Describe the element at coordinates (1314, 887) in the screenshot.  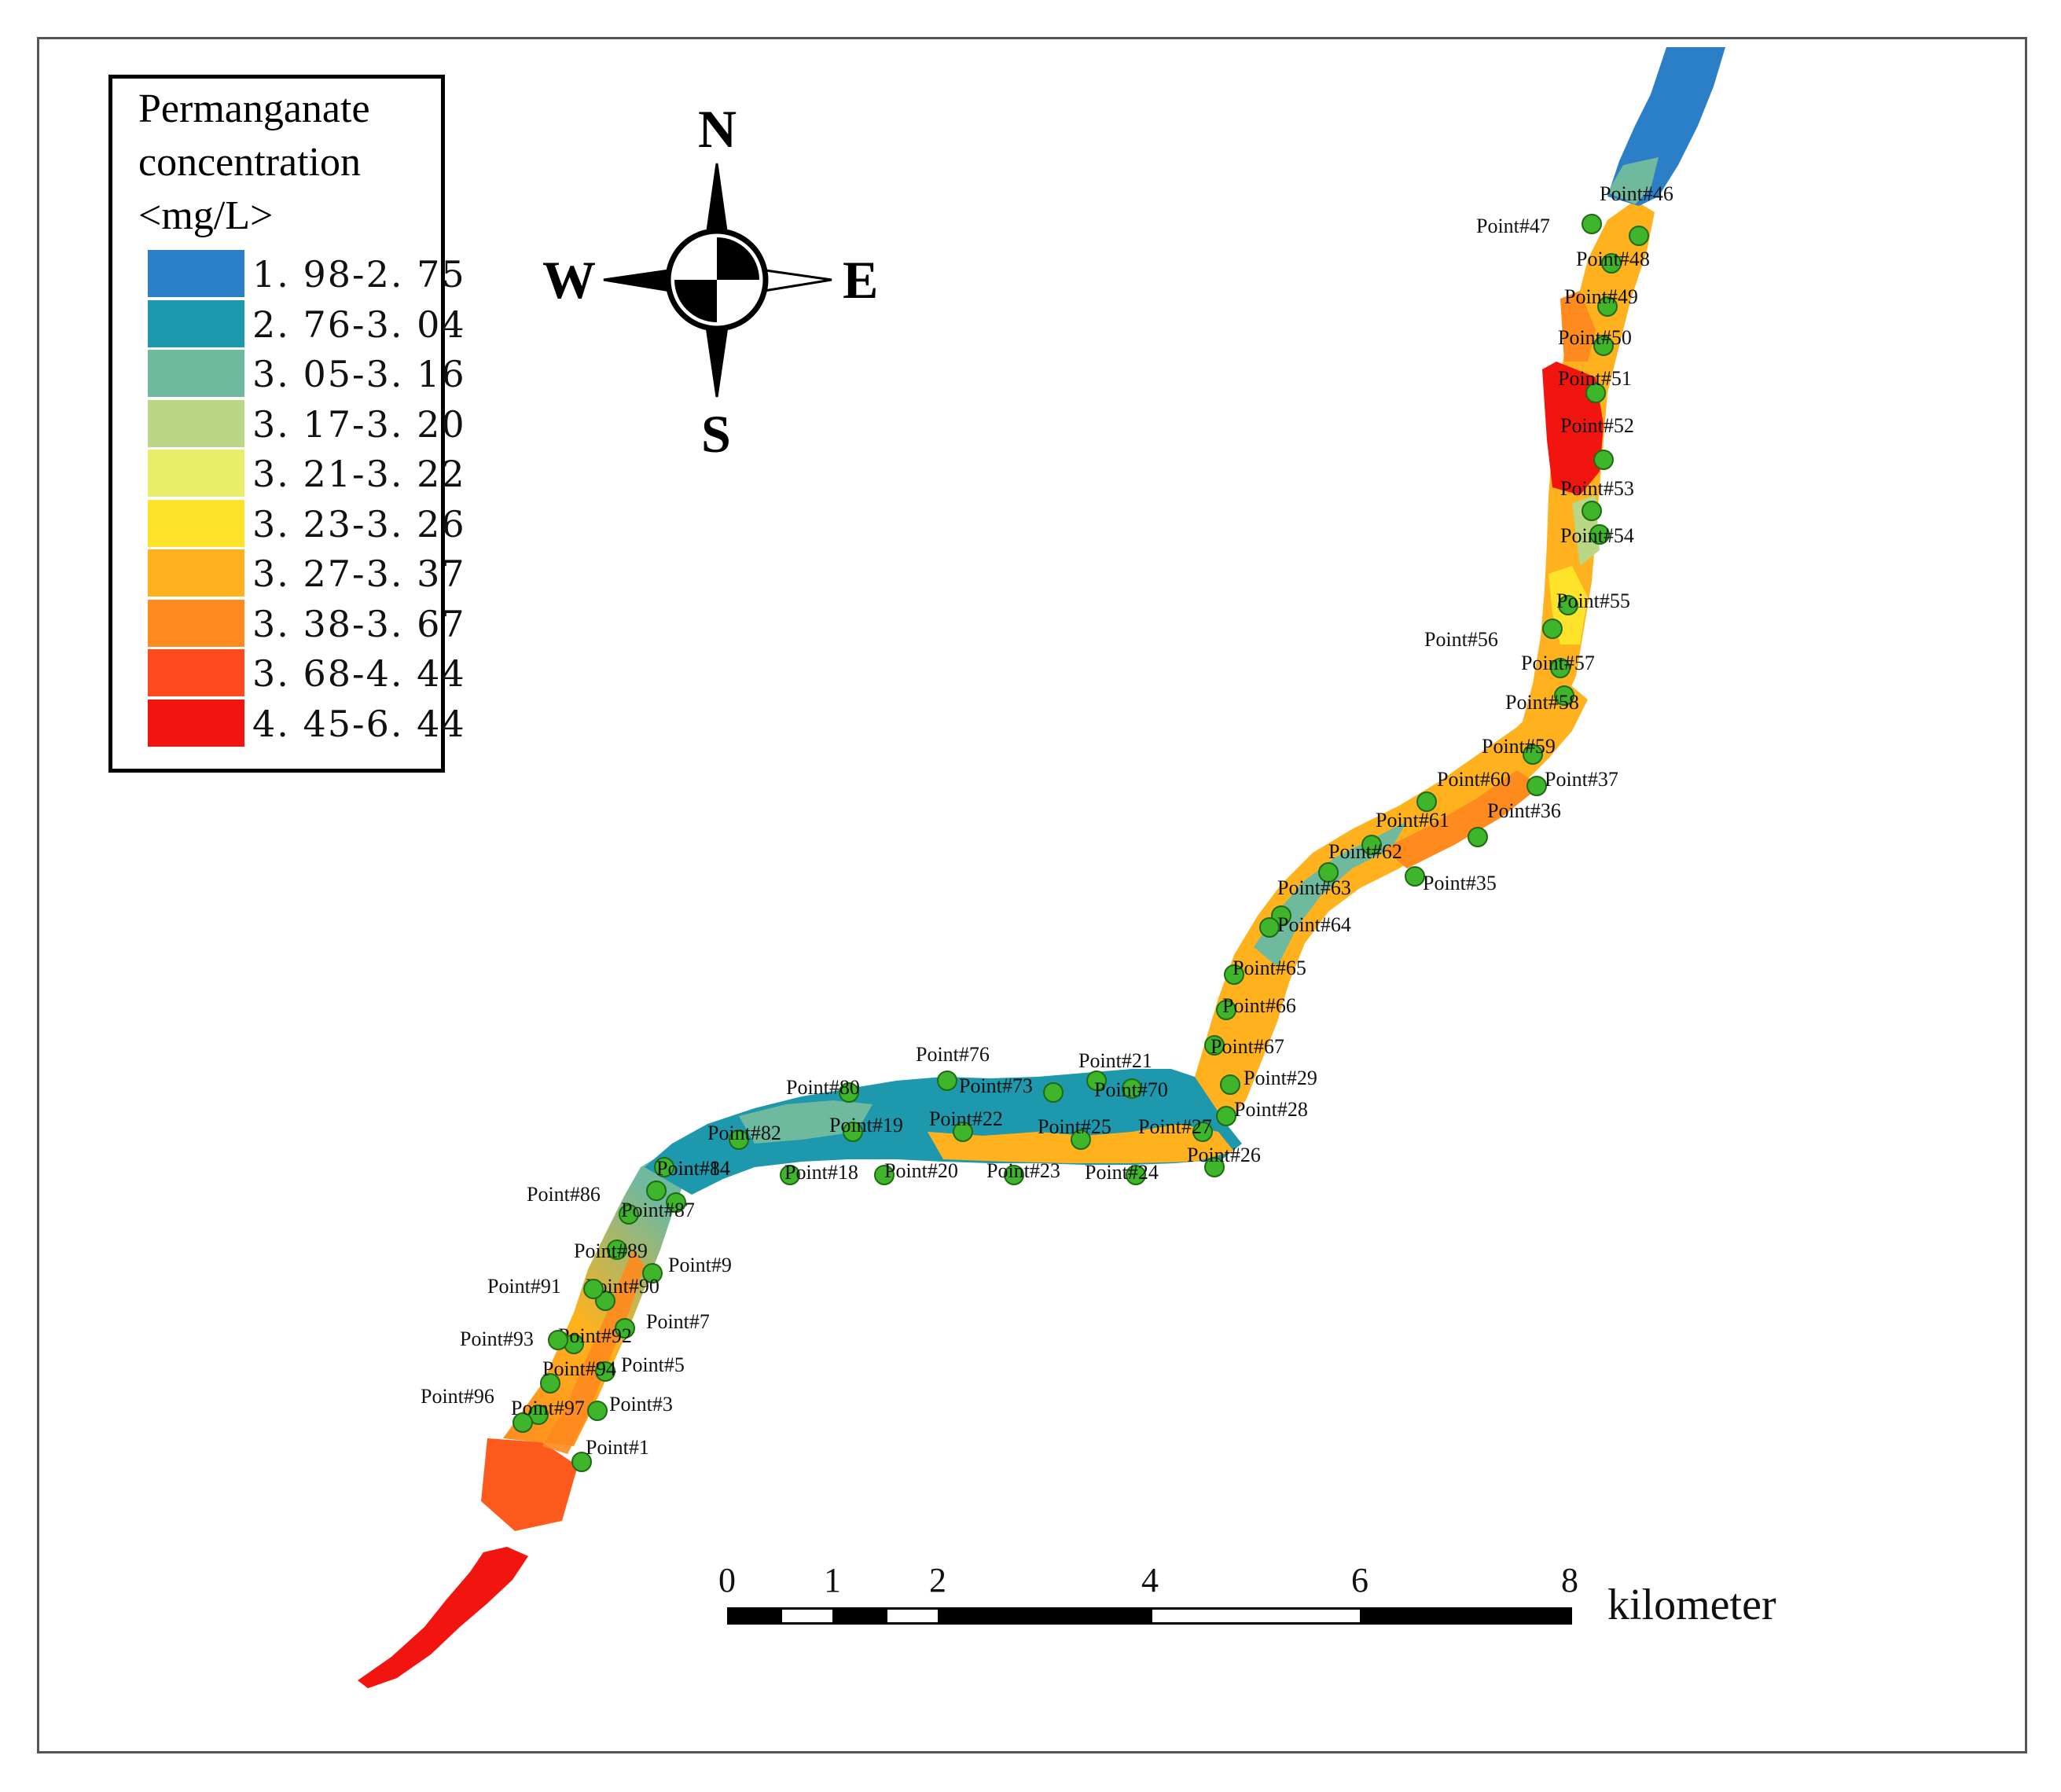
I see `sample-point-label: Point#63` at that location.